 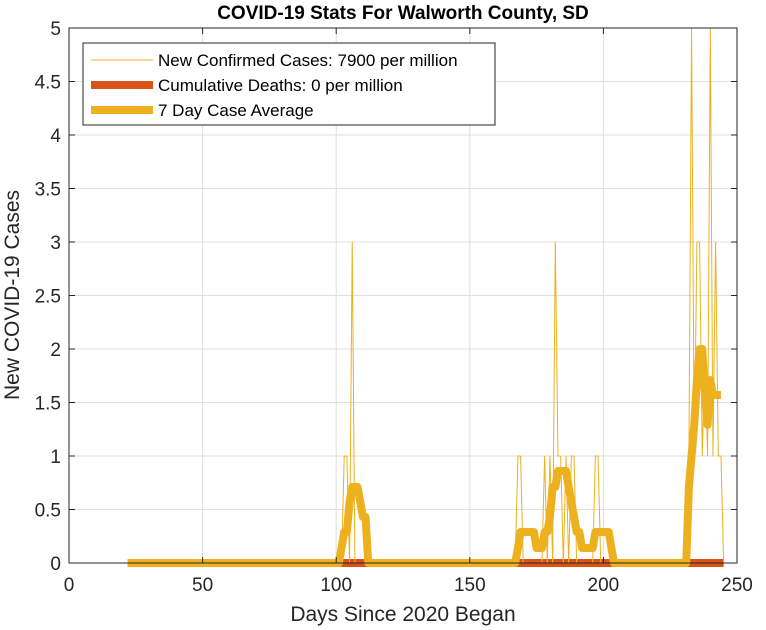 What do you see at coordinates (402, 614) in the screenshot?
I see `x-axis-label: Days Since 2020 Began` at bounding box center [402, 614].